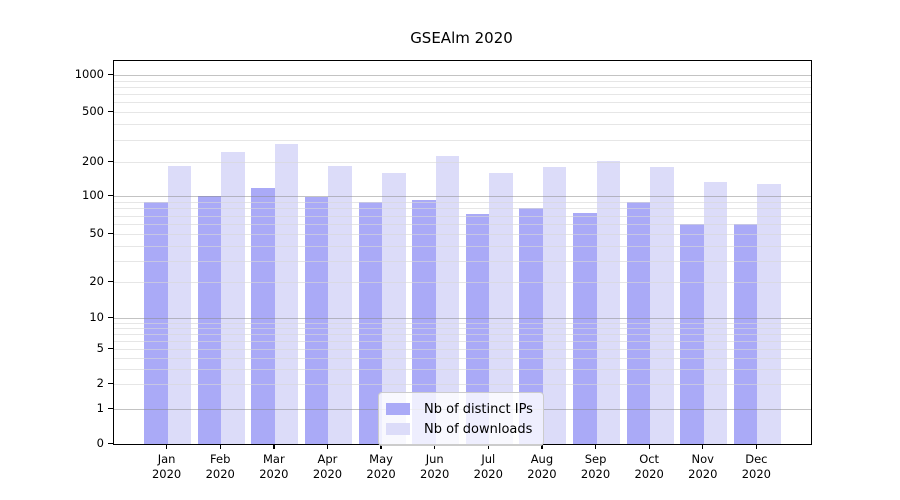  I want to click on legend-label-distinct-ips: Nb of distinct IPs, so click(478, 409).